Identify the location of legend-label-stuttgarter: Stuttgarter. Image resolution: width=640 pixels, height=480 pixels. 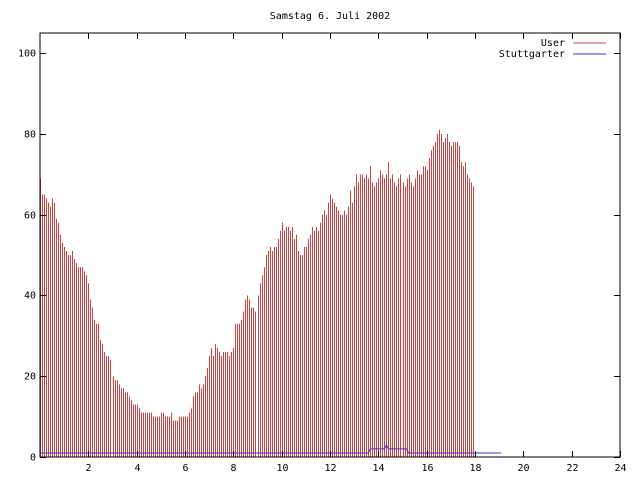
(532, 54).